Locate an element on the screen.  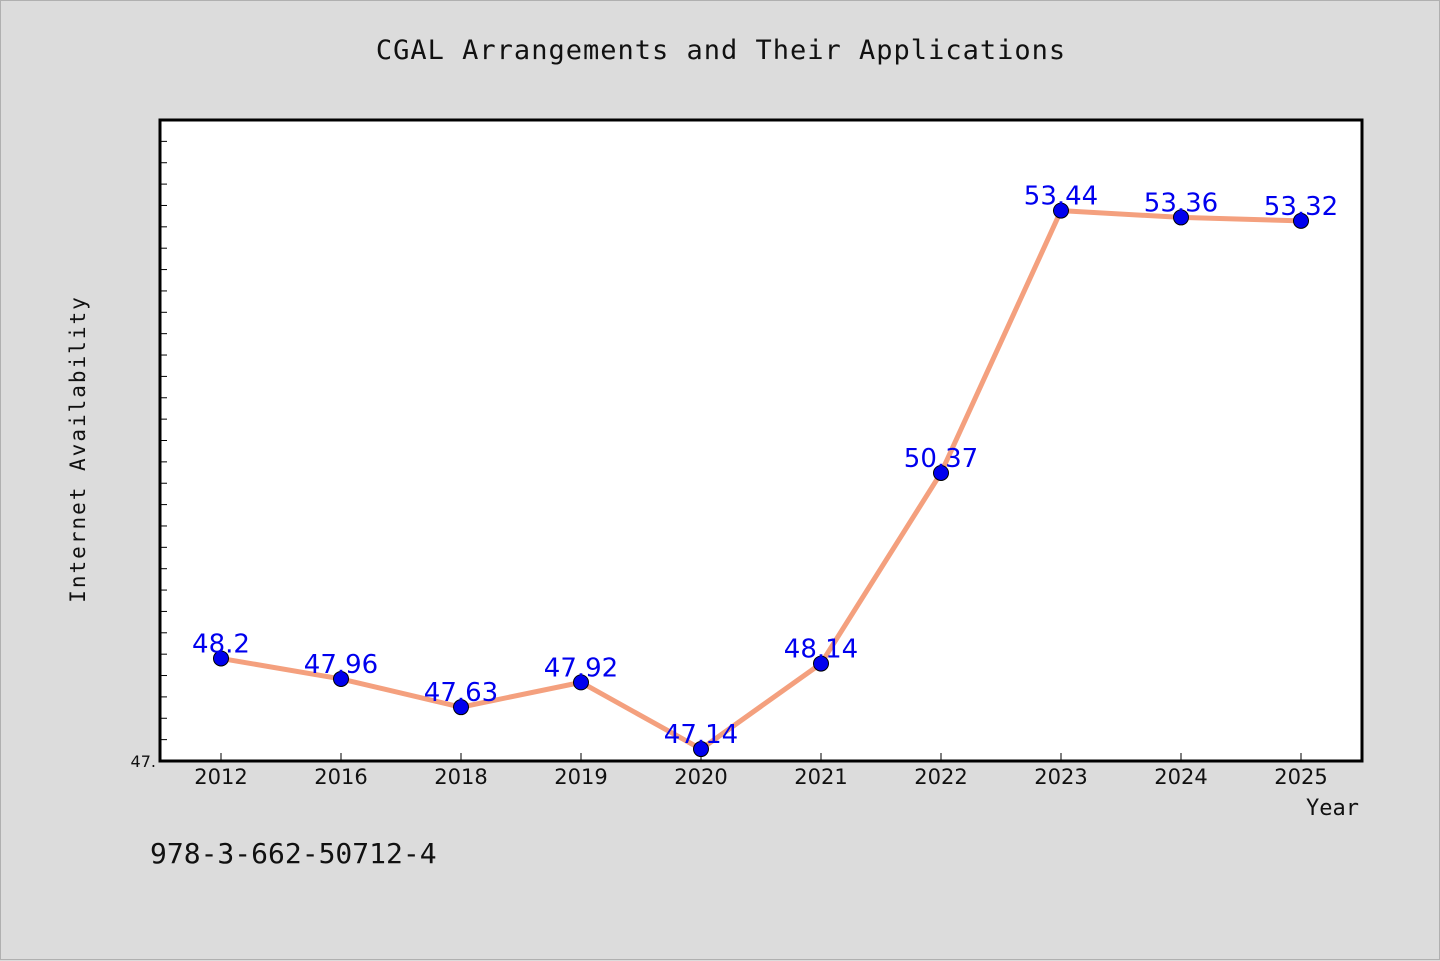
x-tick-label: 2022 is located at coordinates (940, 777).